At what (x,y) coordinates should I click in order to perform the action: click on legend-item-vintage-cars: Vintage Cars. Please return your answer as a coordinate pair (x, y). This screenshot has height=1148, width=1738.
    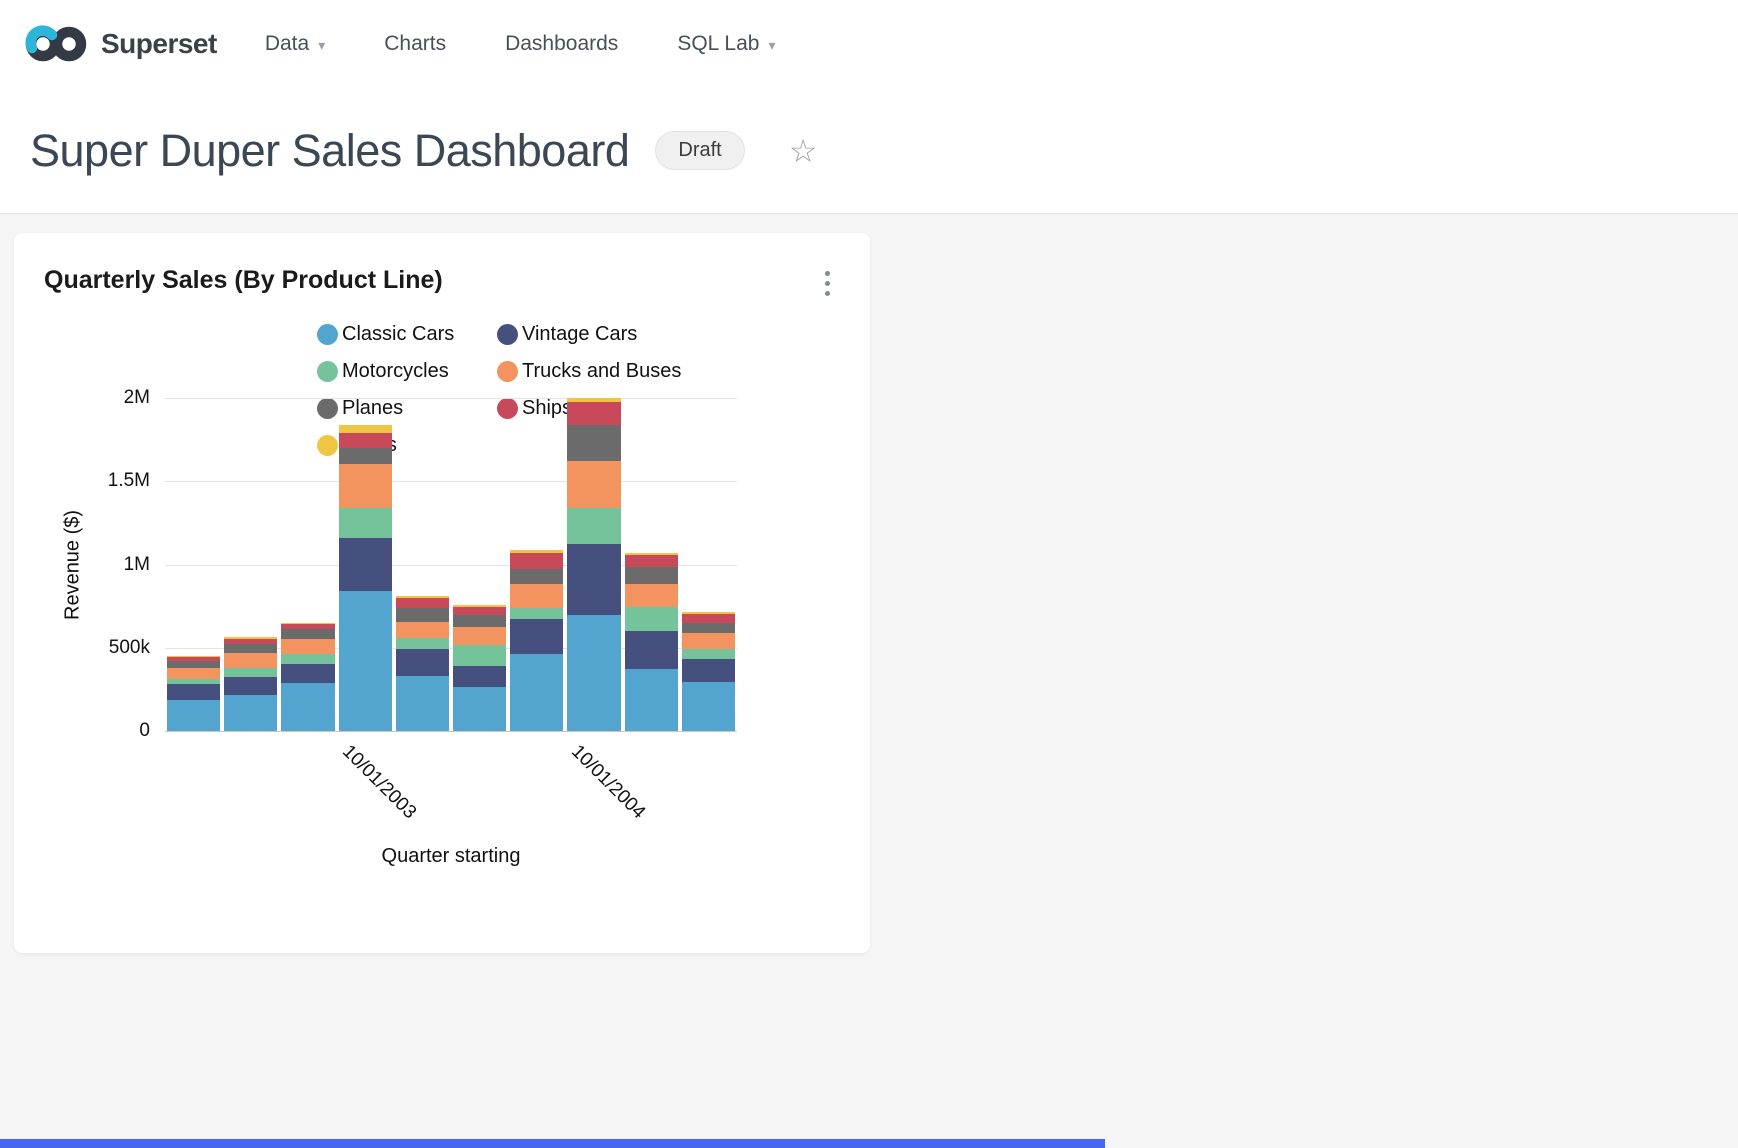
    Looking at the image, I should click on (589, 334).